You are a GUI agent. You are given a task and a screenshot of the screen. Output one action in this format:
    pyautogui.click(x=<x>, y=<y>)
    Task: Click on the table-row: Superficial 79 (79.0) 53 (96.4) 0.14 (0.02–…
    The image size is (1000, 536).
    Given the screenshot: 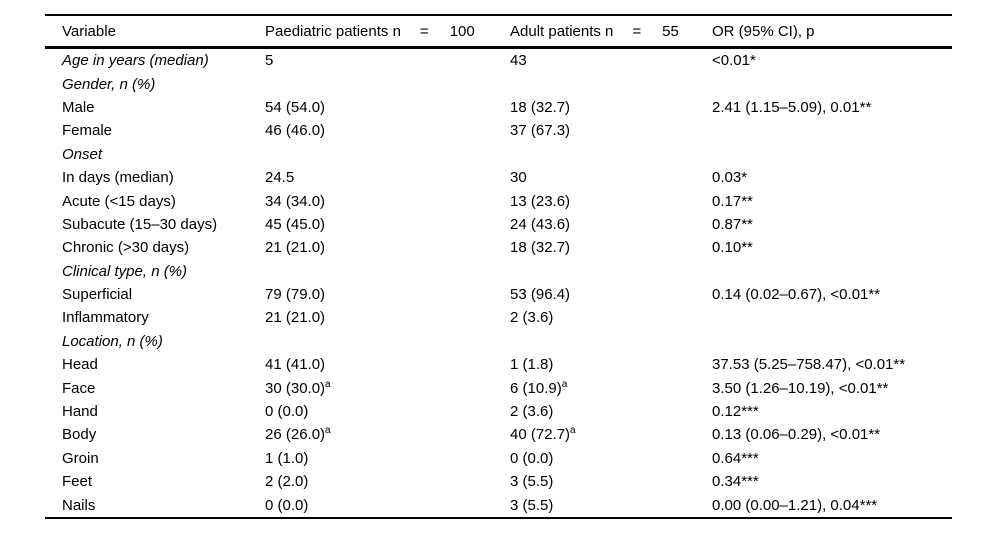 What is the action you would take?
    pyautogui.click(x=498, y=294)
    